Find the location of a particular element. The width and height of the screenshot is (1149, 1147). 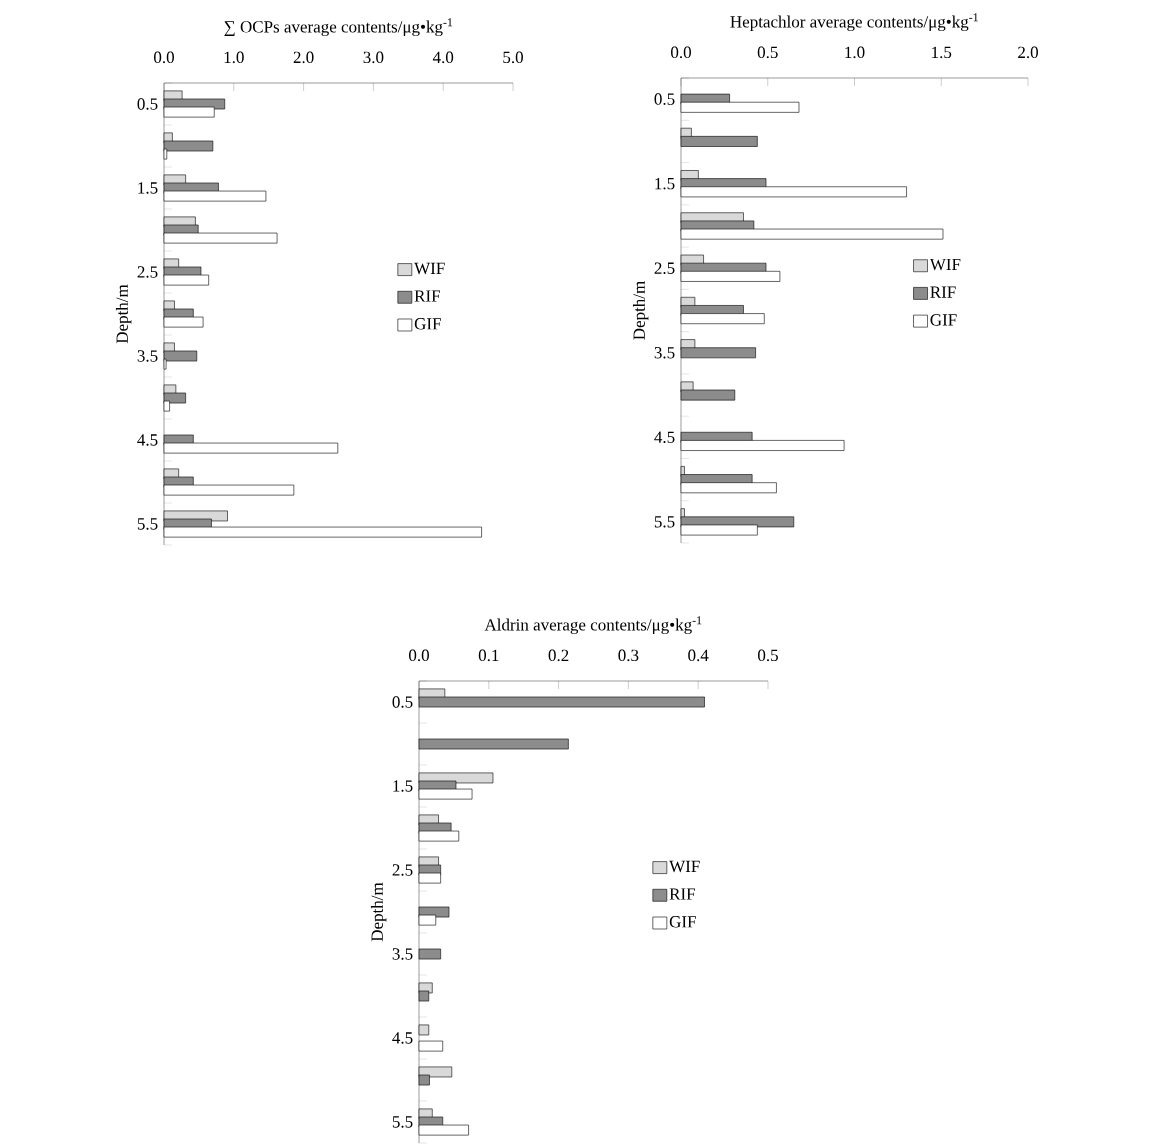

x-tick-label: 0.4 is located at coordinates (698, 655).